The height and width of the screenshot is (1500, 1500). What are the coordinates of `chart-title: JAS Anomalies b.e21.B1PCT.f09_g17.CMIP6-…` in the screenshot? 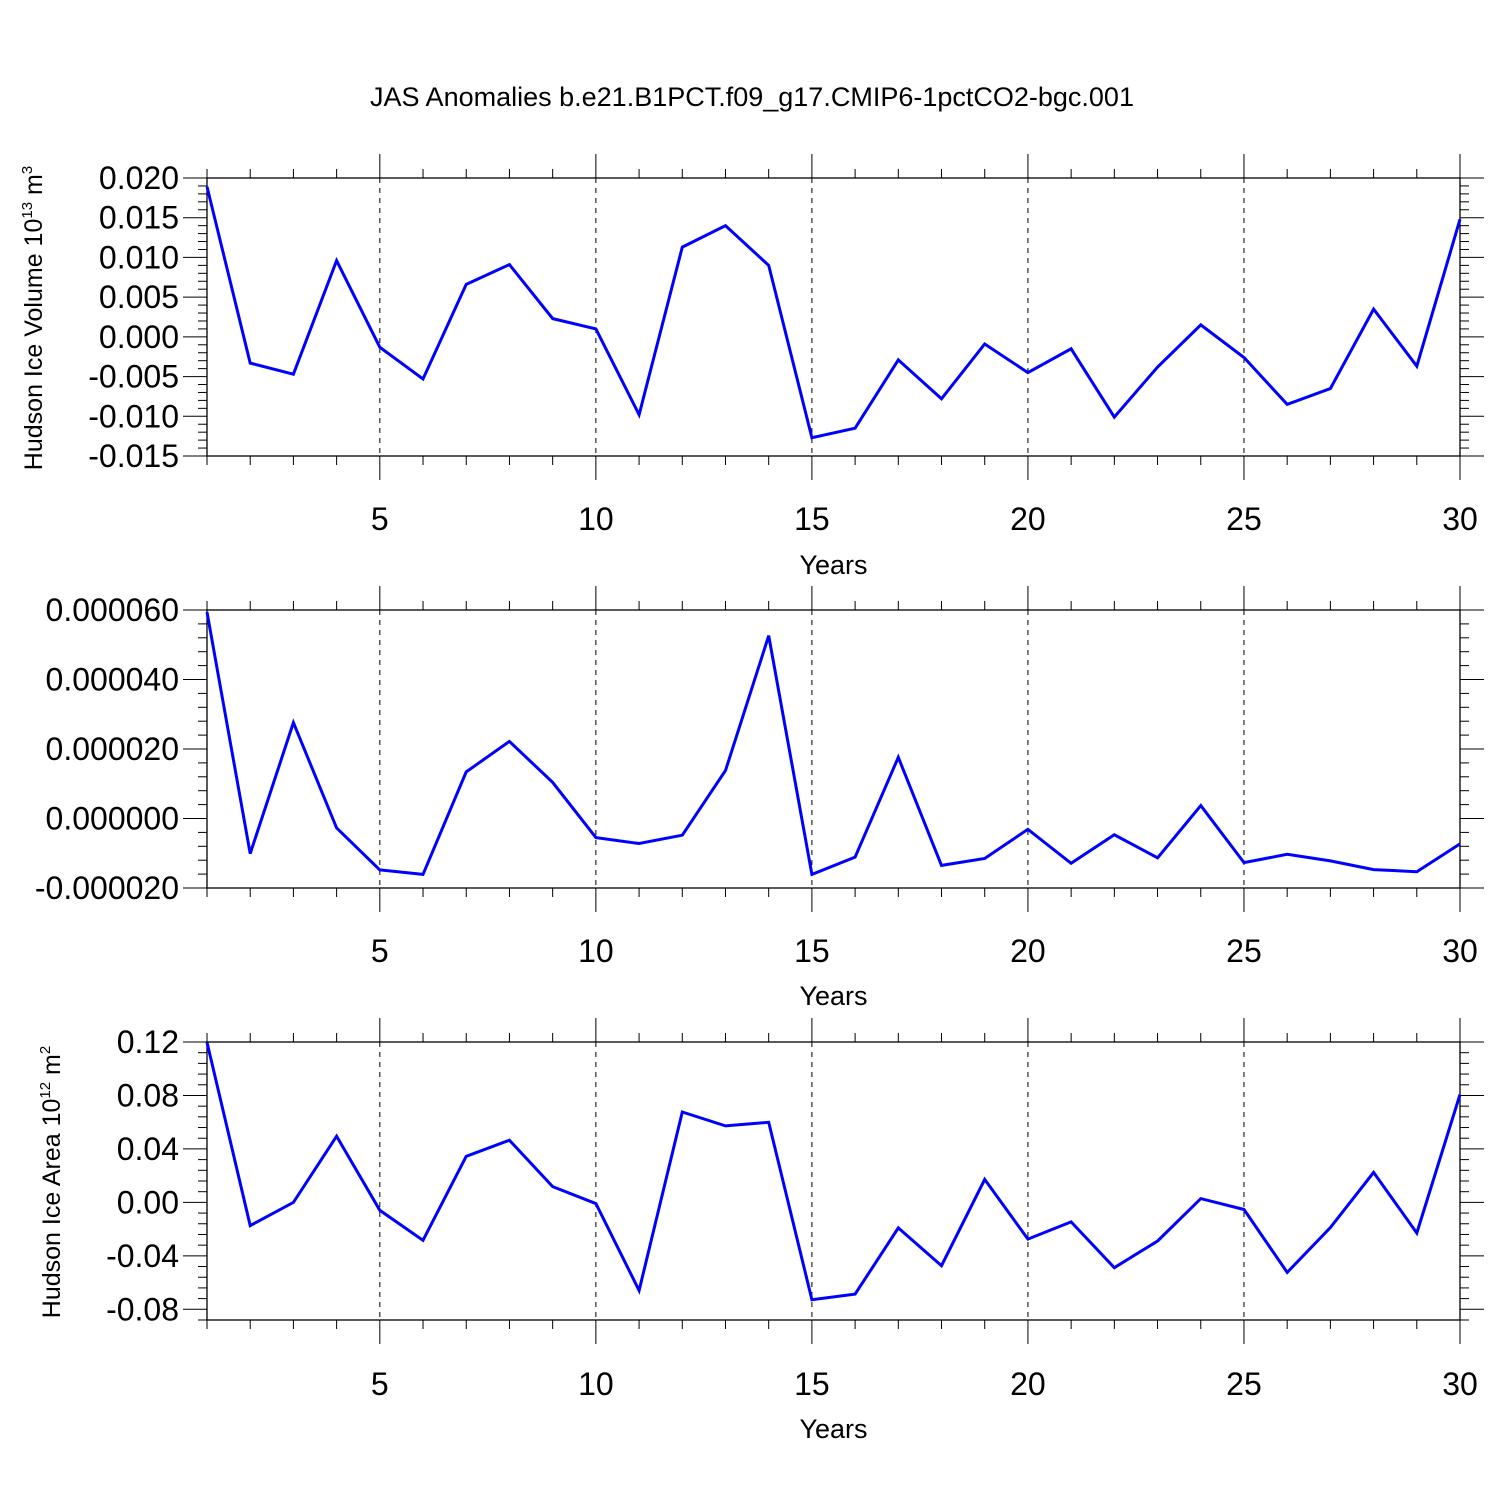 It's located at (752, 97).